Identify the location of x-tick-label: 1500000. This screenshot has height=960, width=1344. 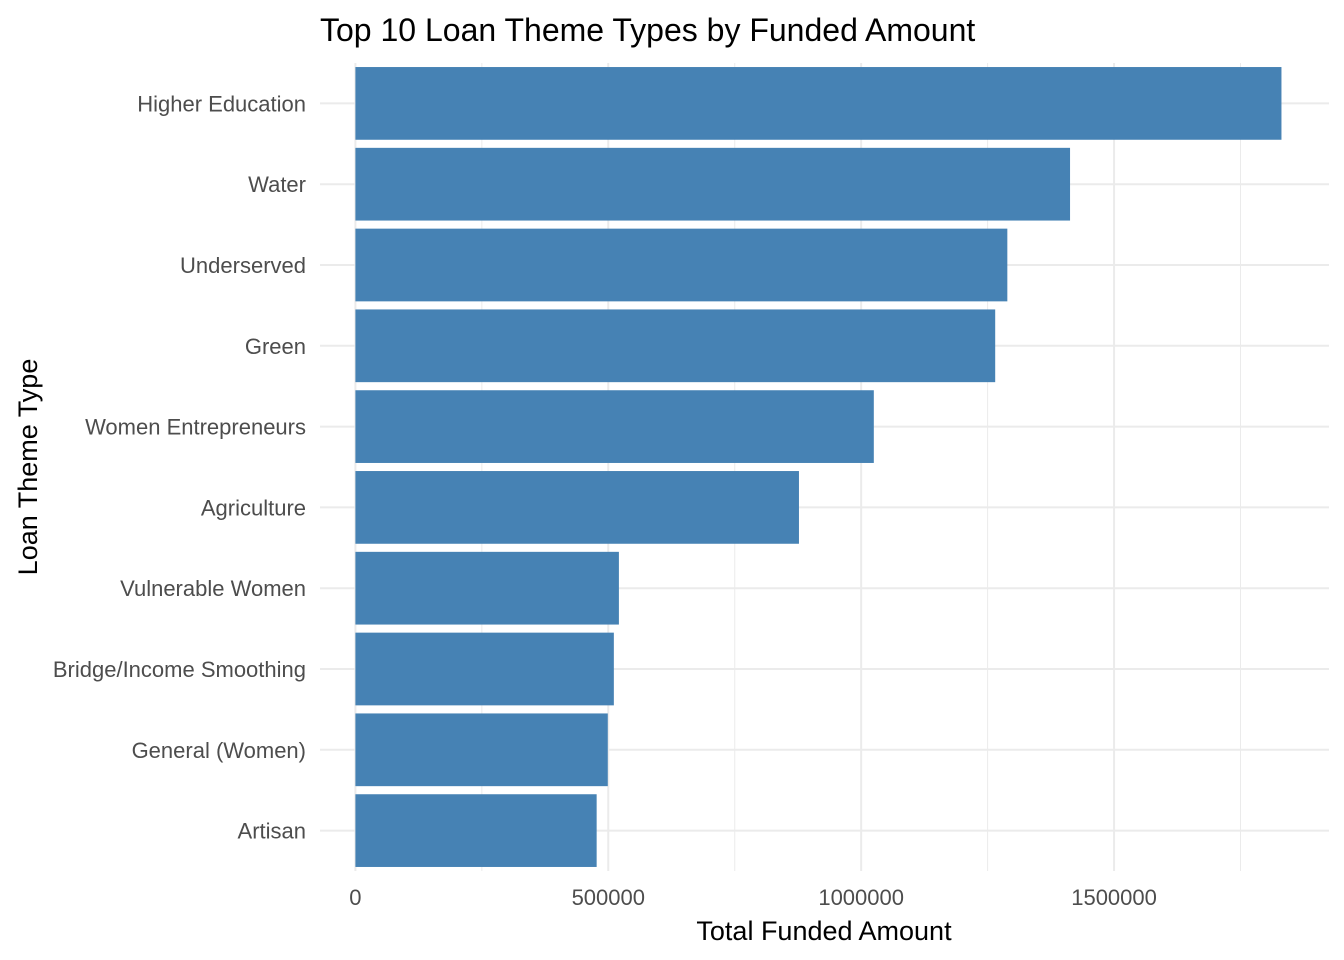
(1114, 897).